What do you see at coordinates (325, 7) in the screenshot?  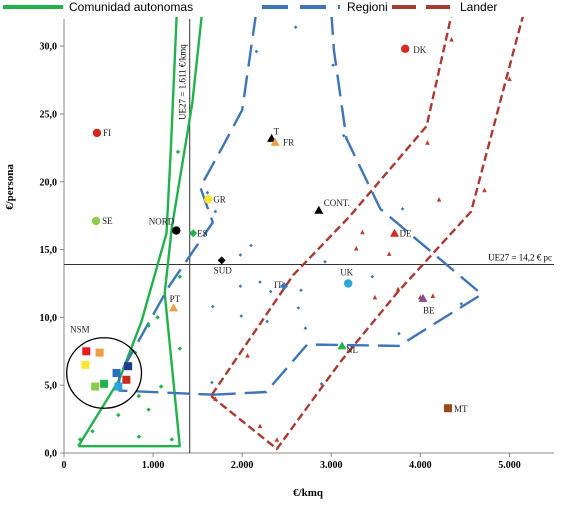 I see `legend-entry-regioni: Regioni` at bounding box center [325, 7].